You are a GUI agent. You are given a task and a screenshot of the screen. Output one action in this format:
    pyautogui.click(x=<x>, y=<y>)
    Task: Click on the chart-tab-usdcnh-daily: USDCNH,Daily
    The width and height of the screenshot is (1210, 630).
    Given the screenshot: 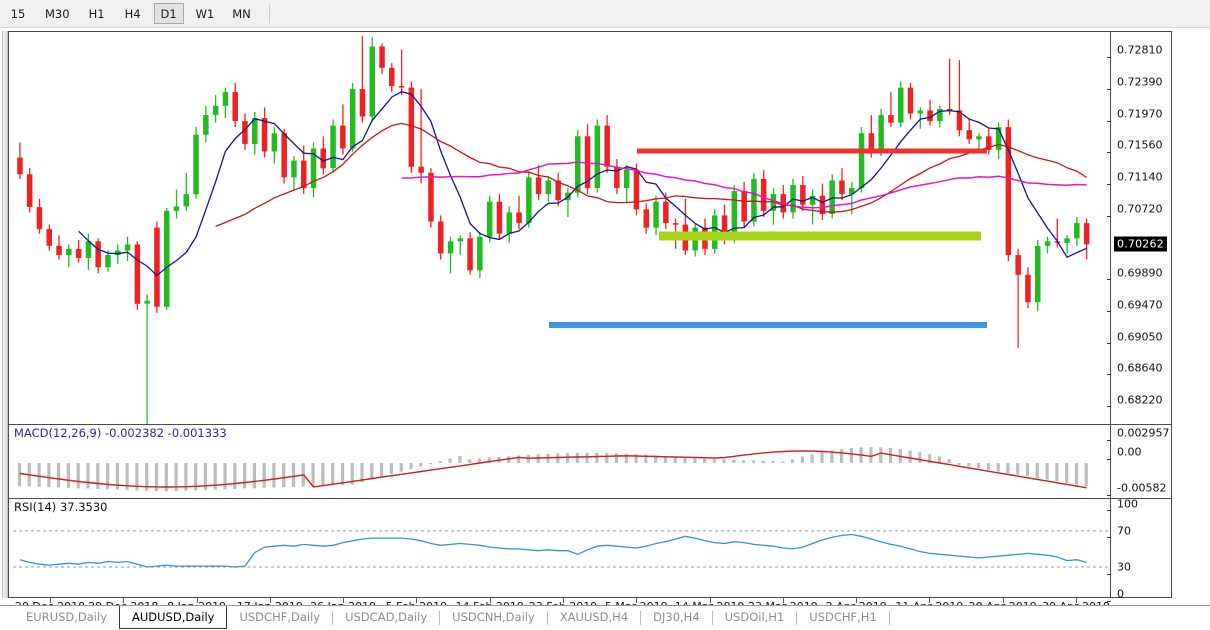 What is the action you would take?
    pyautogui.click(x=493, y=617)
    